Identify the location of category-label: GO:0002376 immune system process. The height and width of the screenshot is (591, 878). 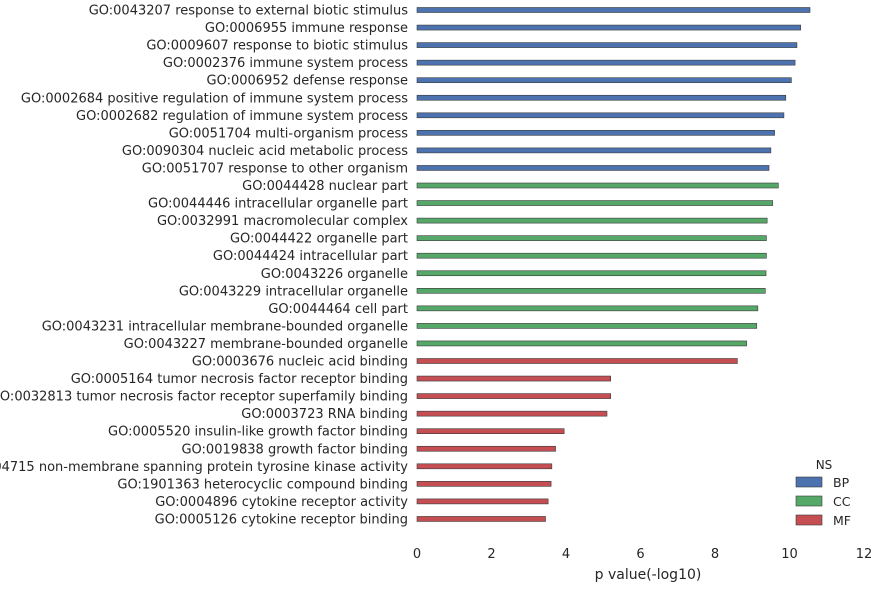
(285, 63).